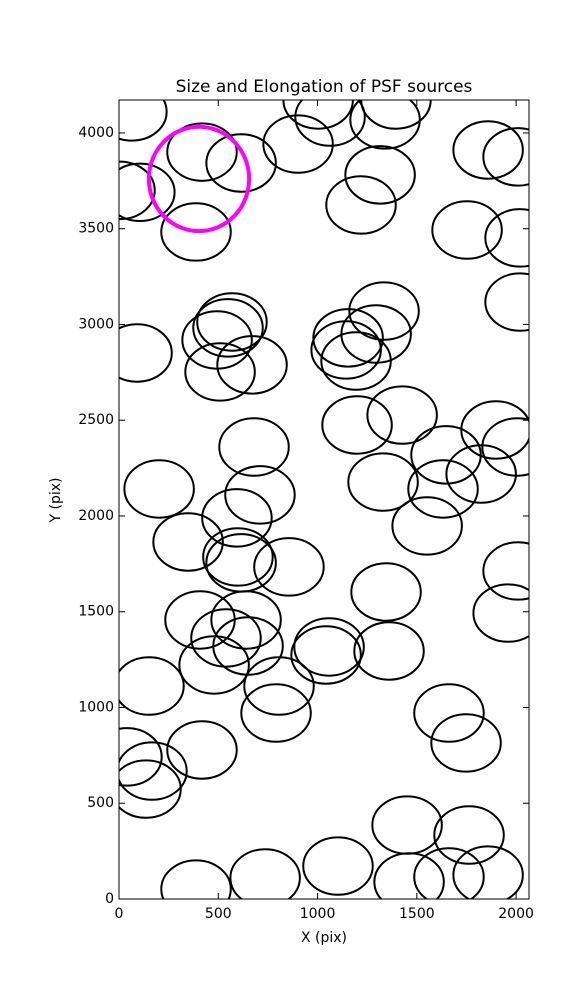 The width and height of the screenshot is (588, 1000). Describe the element at coordinates (96, 612) in the screenshot. I see `y-tick-label: 1500` at that location.